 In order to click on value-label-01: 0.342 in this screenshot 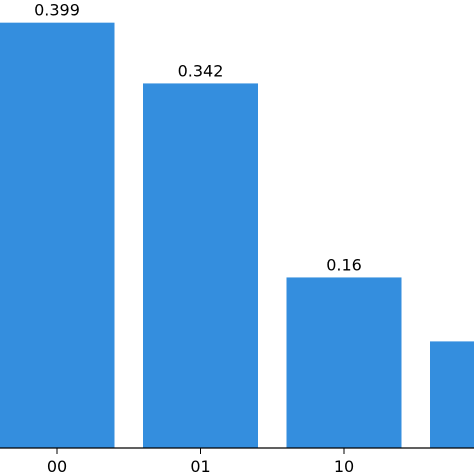, I will do `click(201, 70)`.